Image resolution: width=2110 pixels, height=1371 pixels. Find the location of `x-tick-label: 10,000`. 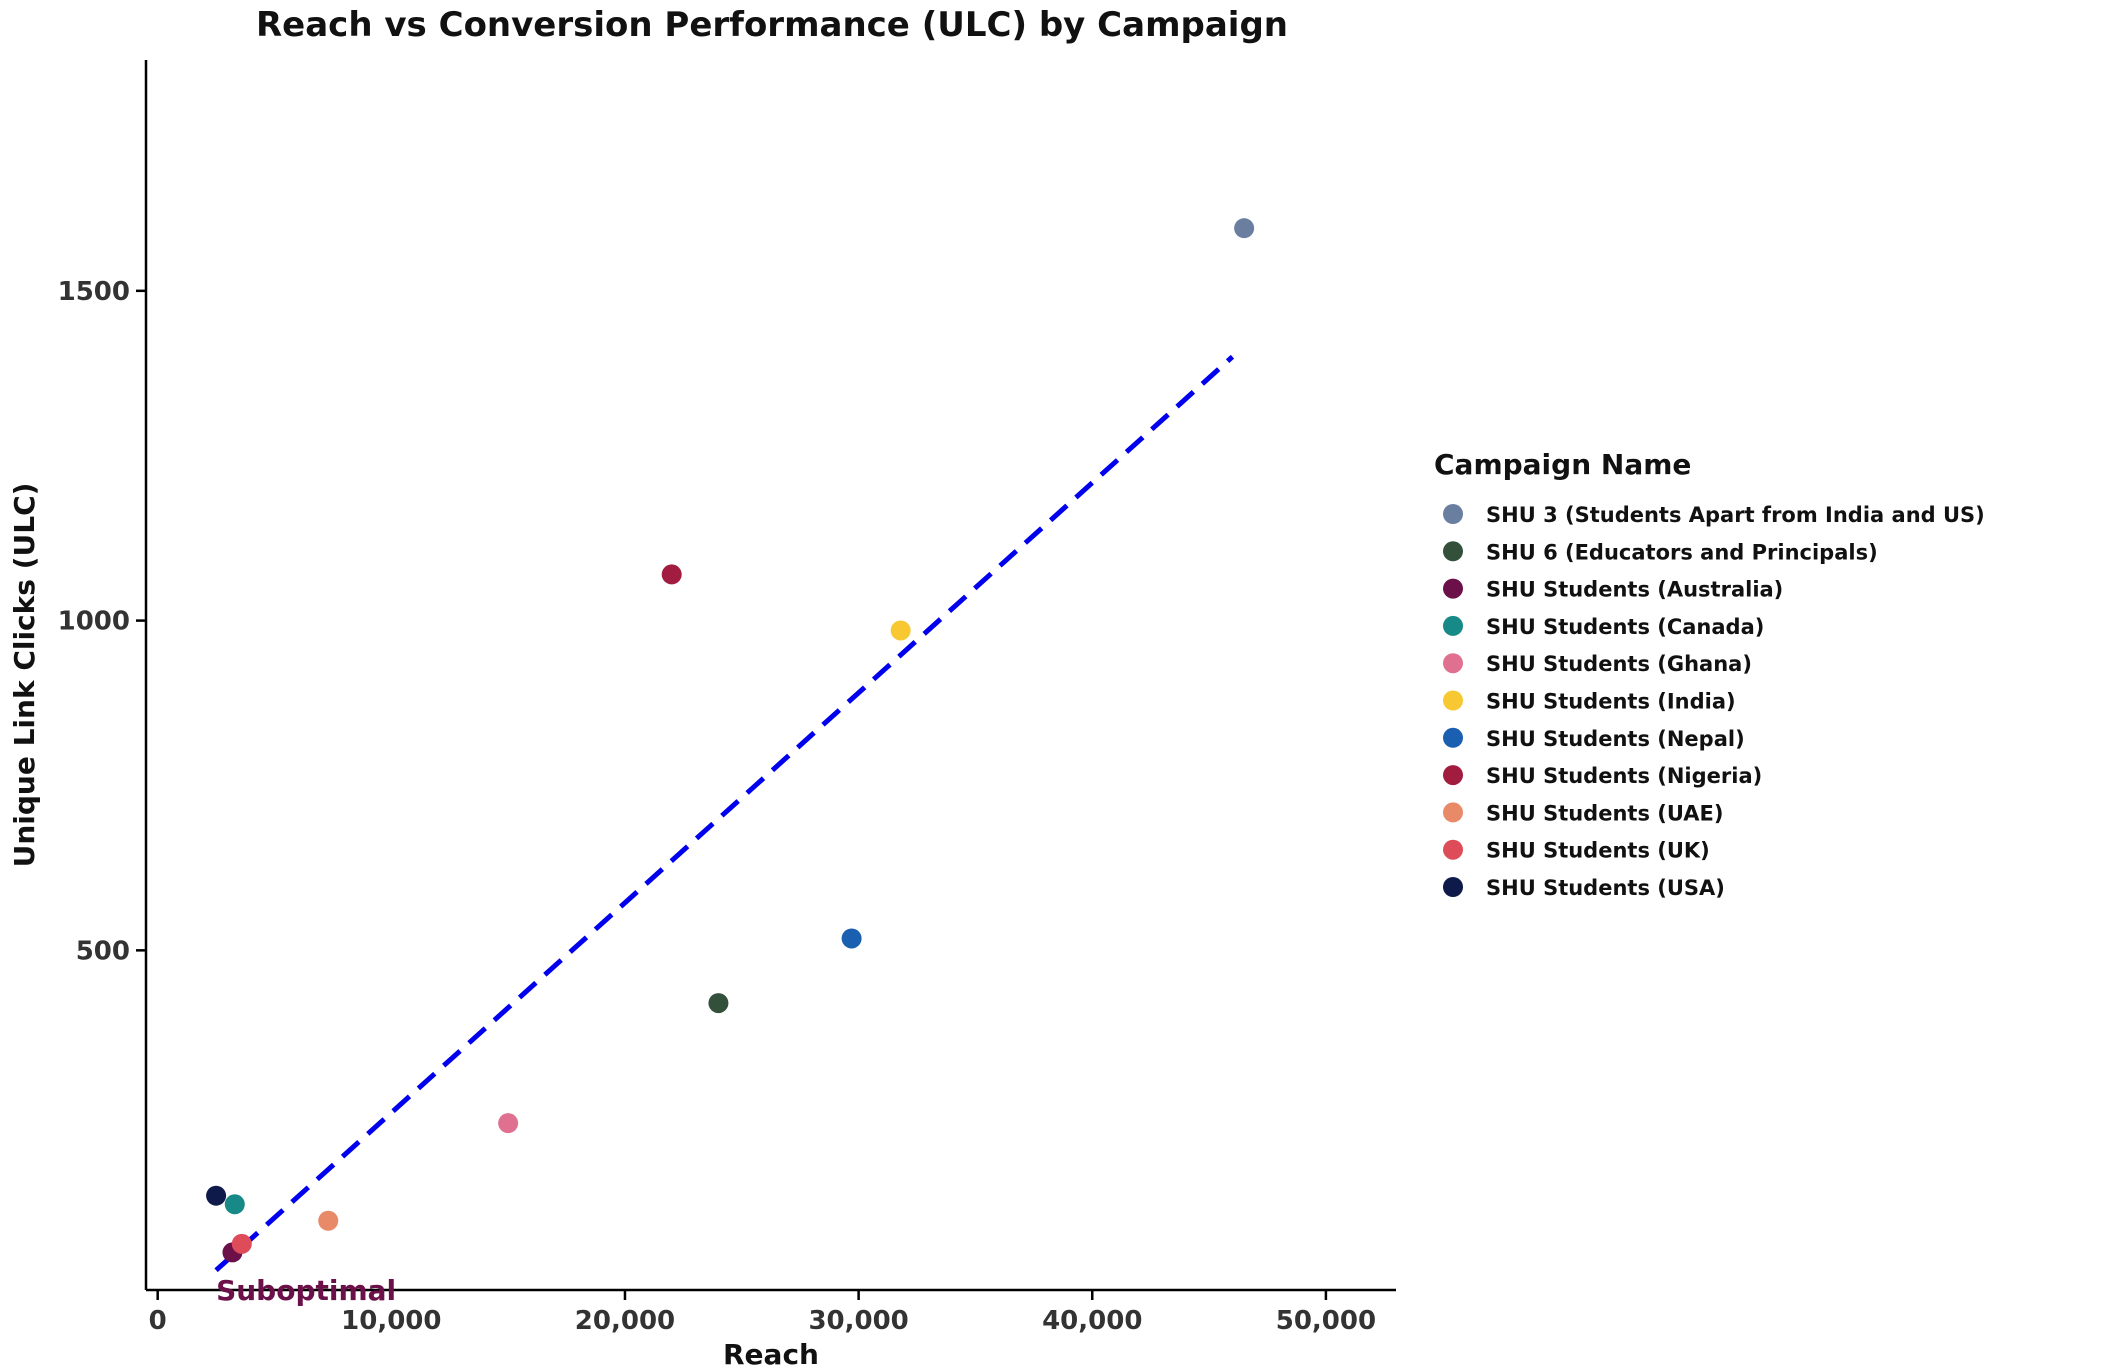

x-tick-label: 10,000 is located at coordinates (391, 1321).